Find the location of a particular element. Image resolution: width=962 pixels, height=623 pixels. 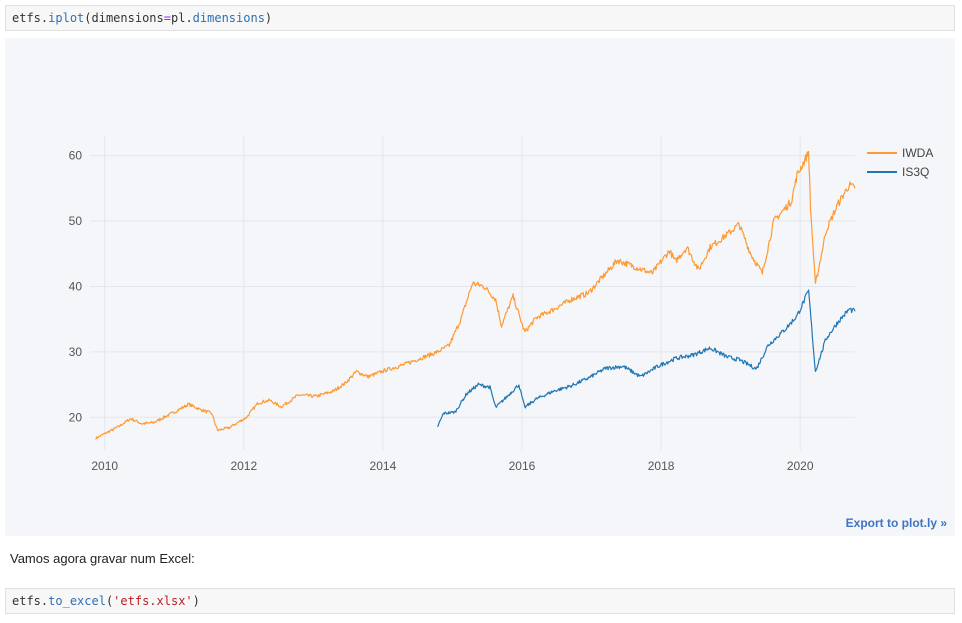

series-line-is3q is located at coordinates (646, 358).